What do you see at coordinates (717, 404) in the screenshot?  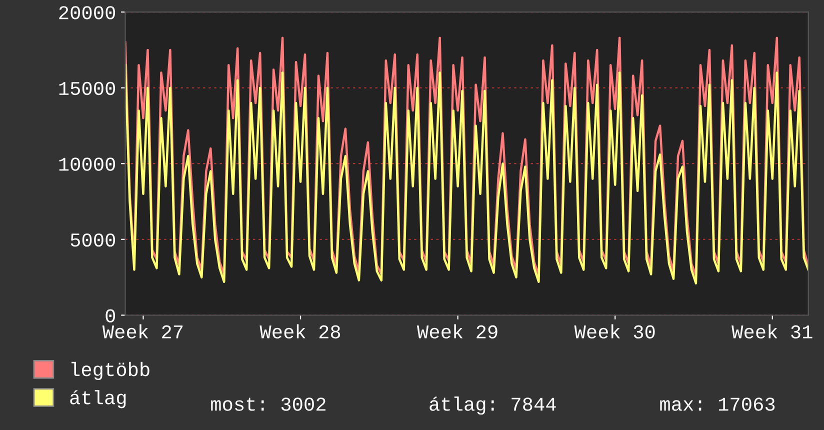 I see `text: max: 17063` at bounding box center [717, 404].